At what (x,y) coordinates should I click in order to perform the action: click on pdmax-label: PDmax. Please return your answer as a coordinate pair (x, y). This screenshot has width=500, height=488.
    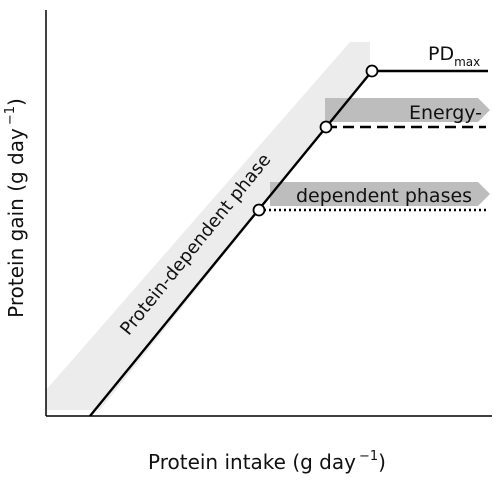
    Looking at the image, I should click on (454, 56).